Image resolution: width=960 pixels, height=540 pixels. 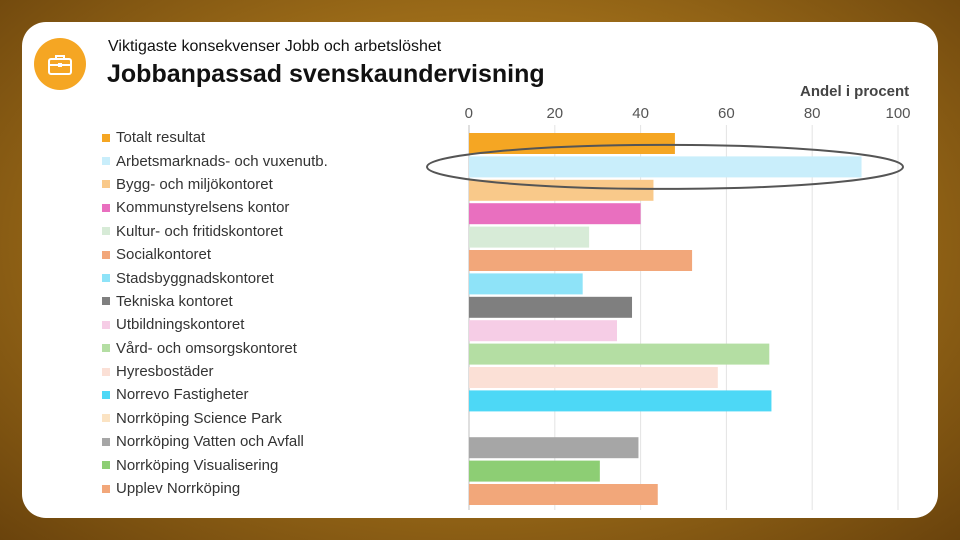 What do you see at coordinates (161, 138) in the screenshot?
I see `legend-label: Totalt resultat` at bounding box center [161, 138].